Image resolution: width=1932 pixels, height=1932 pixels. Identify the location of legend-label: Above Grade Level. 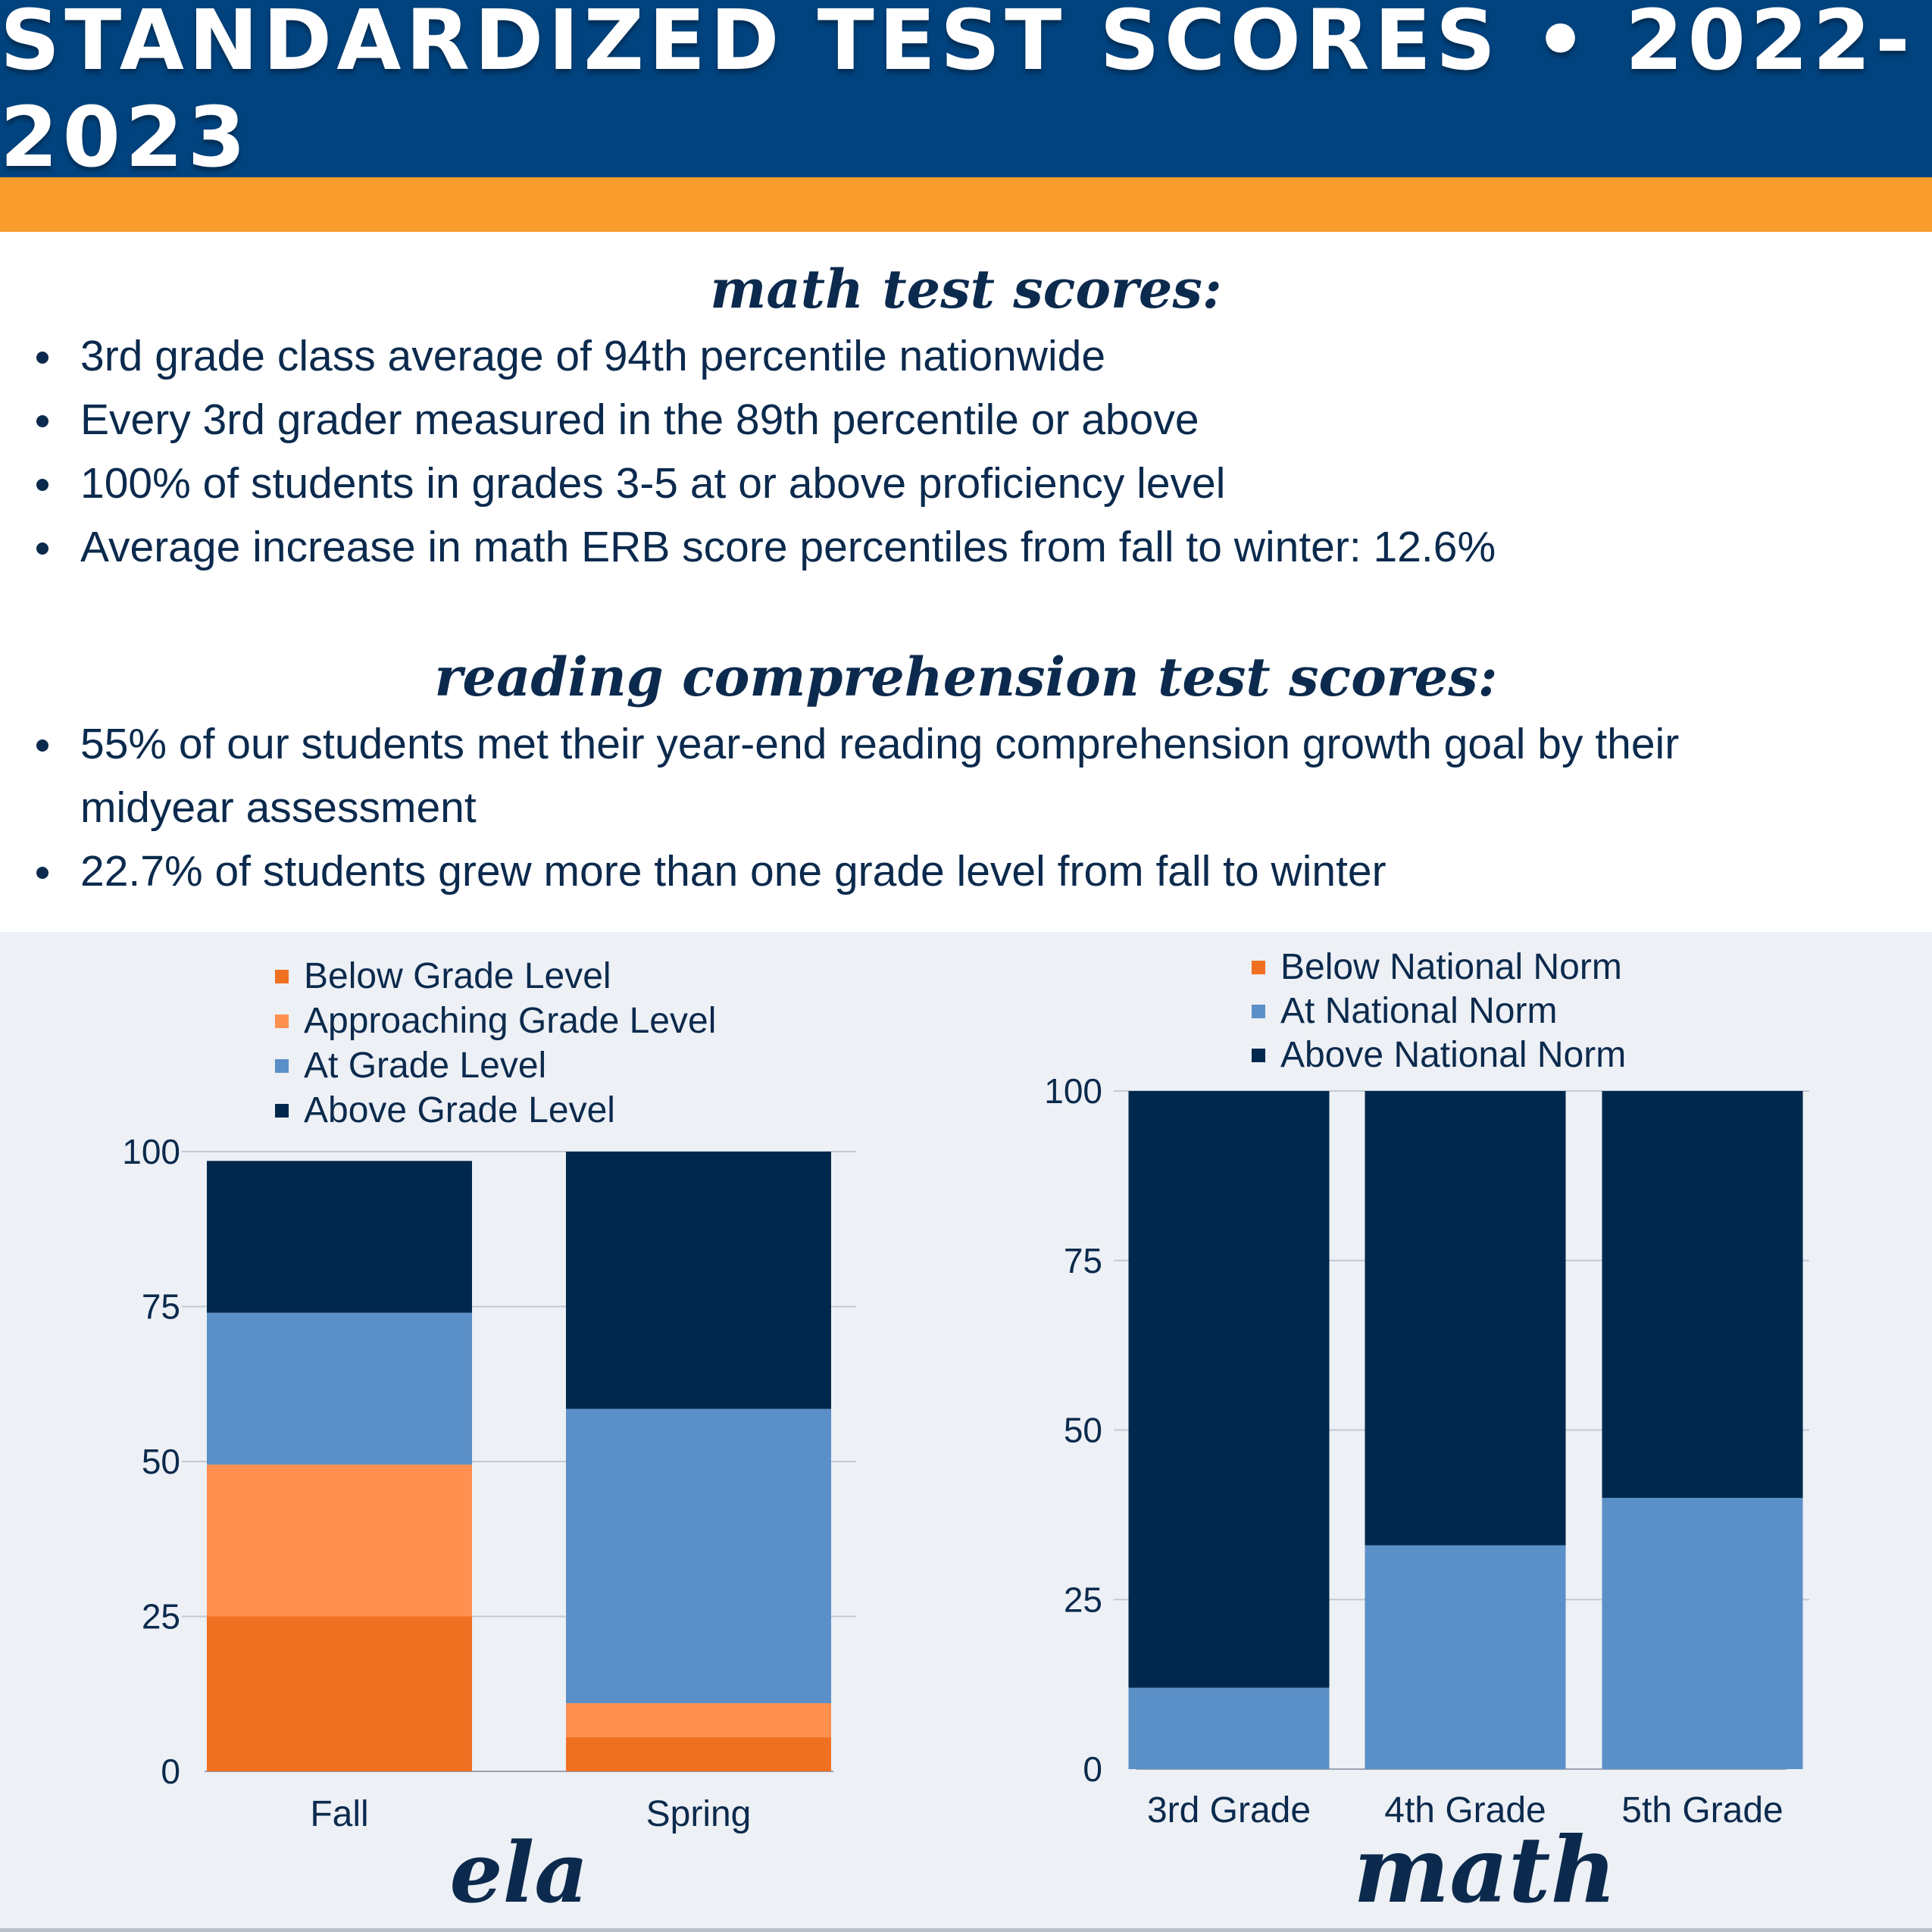
(459, 1110).